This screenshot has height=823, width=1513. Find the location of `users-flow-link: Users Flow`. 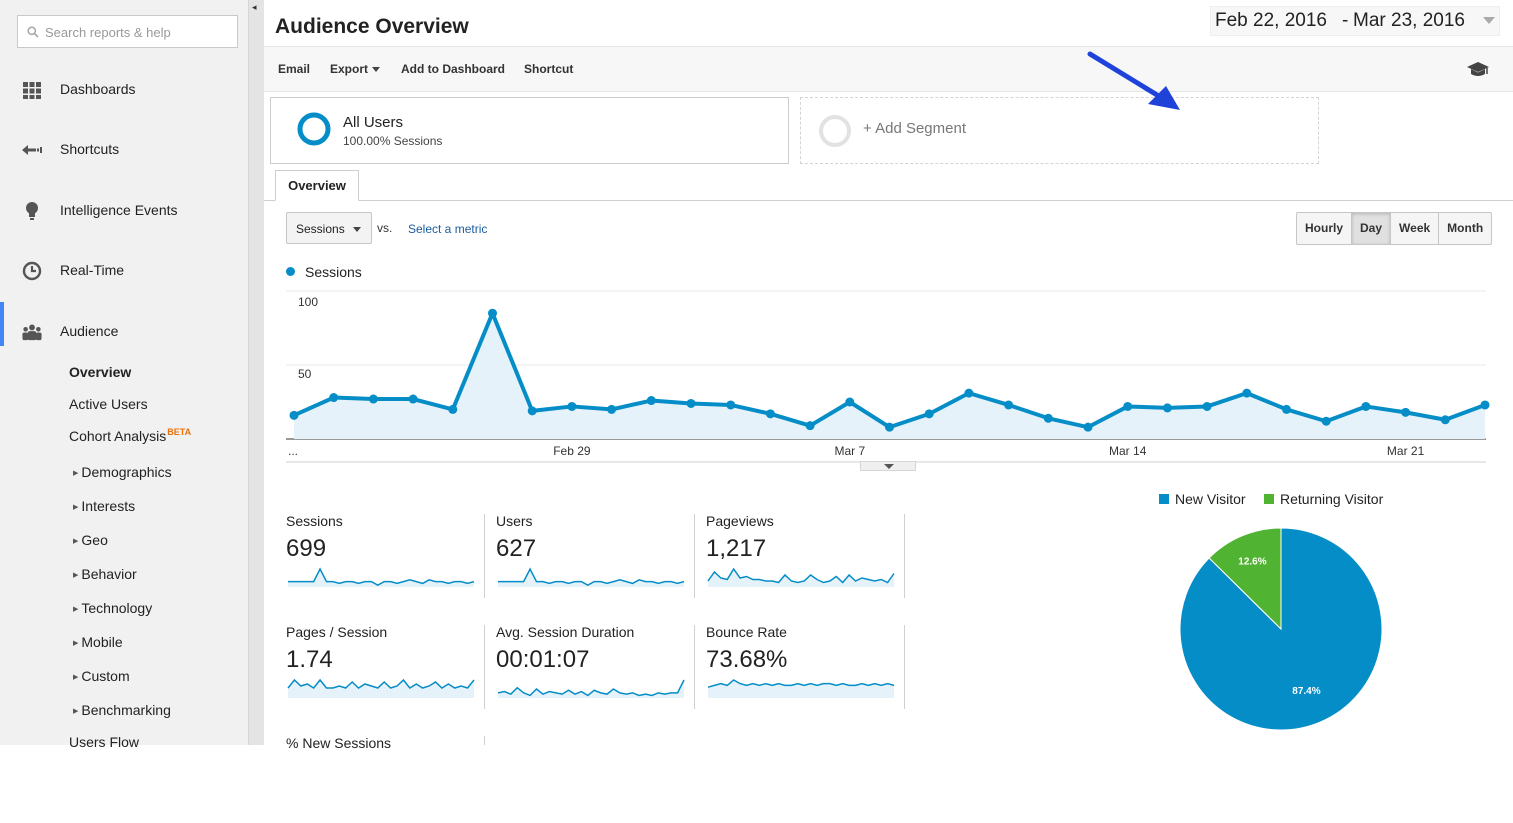

users-flow-link: Users Flow is located at coordinates (104, 742).